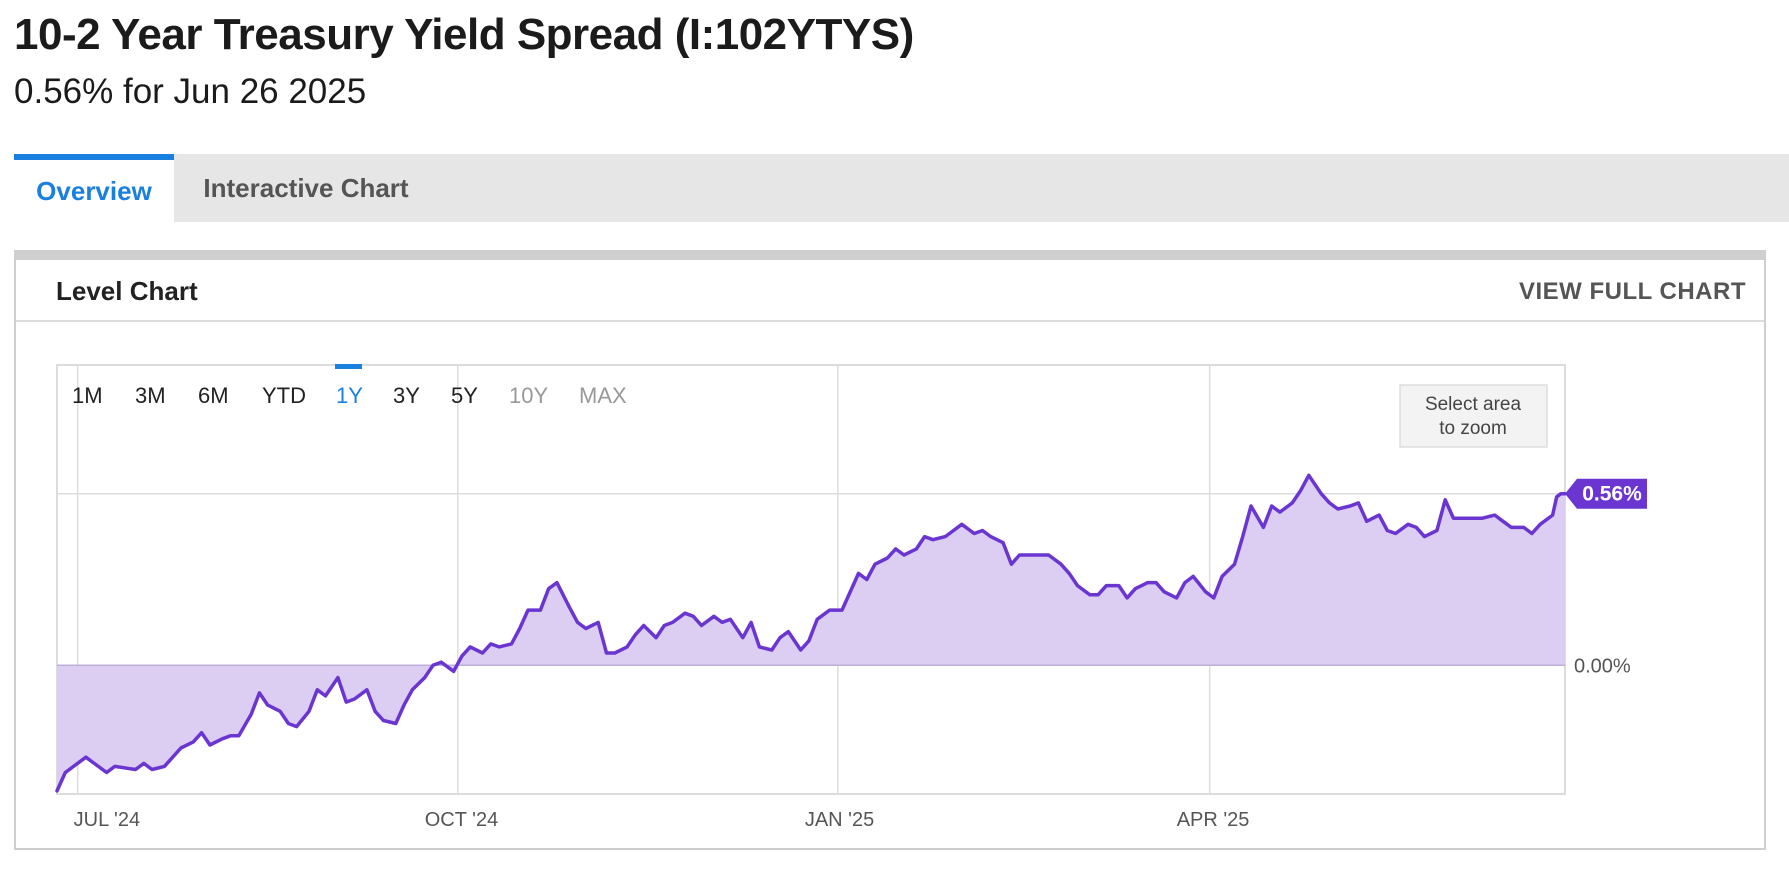 This screenshot has height=881, width=1789. What do you see at coordinates (1632, 291) in the screenshot?
I see `view-full-chart-link: VIEW FULL CHART` at bounding box center [1632, 291].